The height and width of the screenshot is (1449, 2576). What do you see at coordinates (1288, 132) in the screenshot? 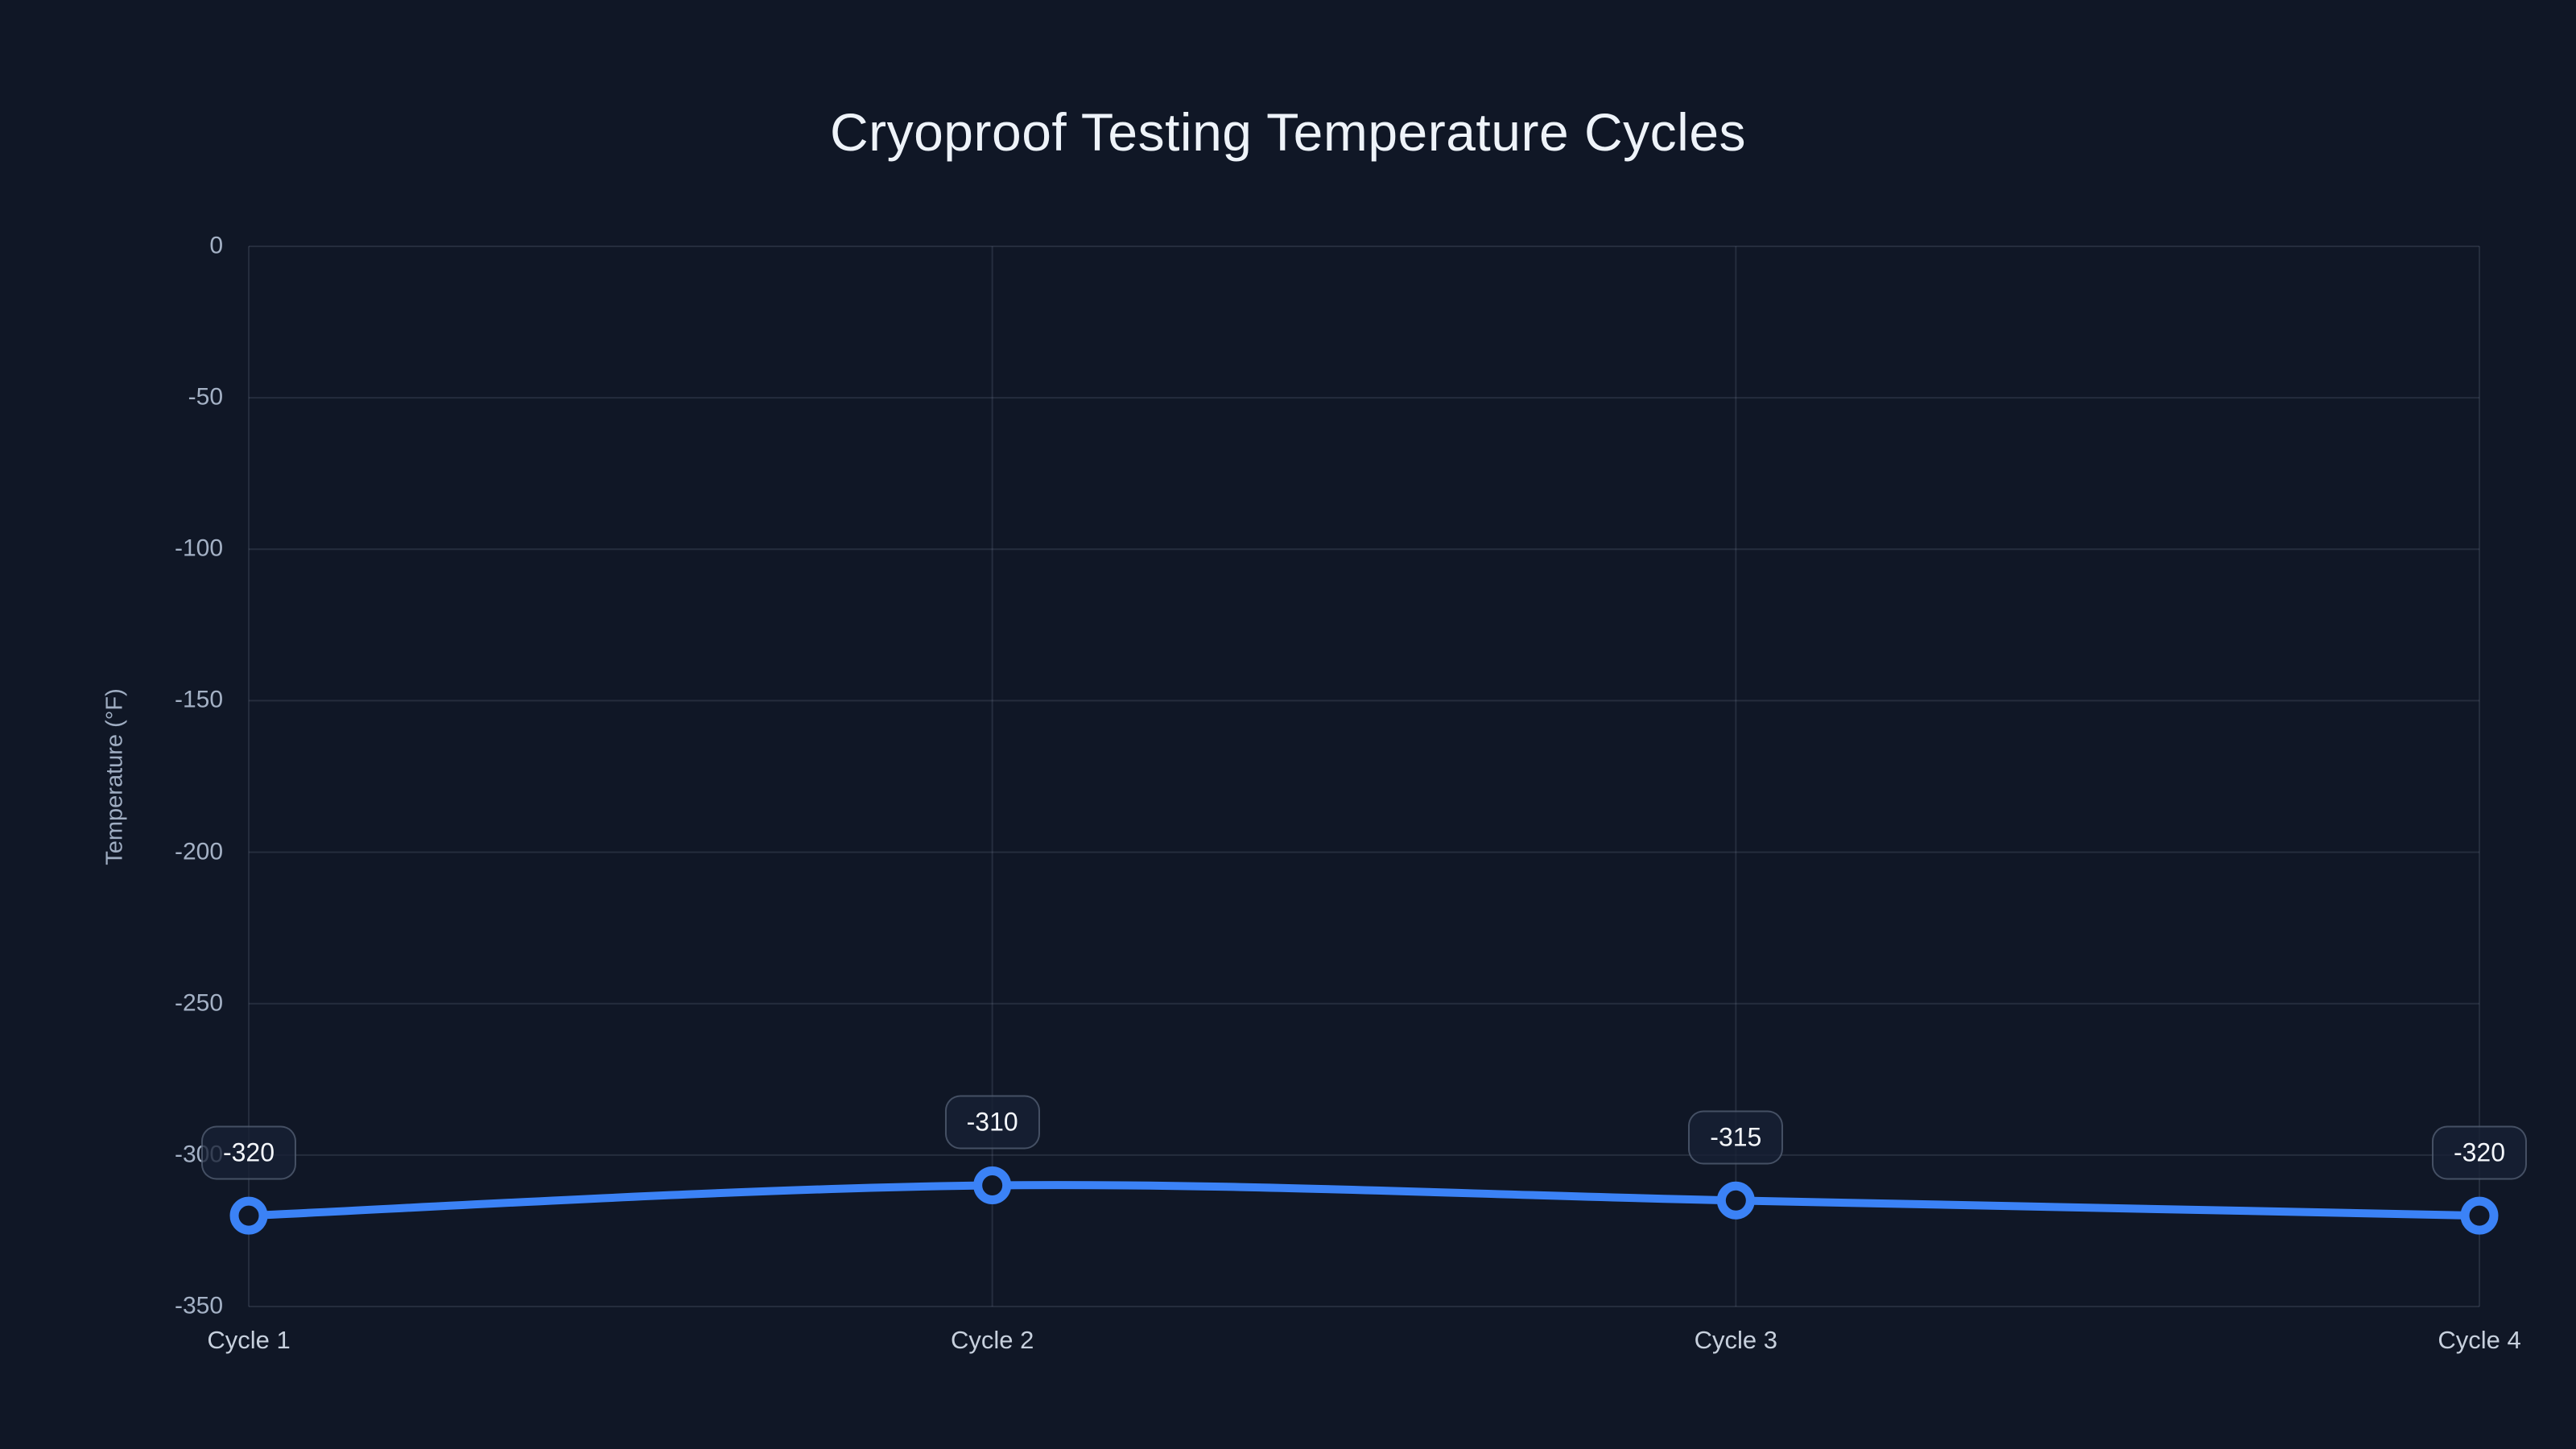
I see `chart-title: Cryoproof Testing Temperature Cycles` at bounding box center [1288, 132].